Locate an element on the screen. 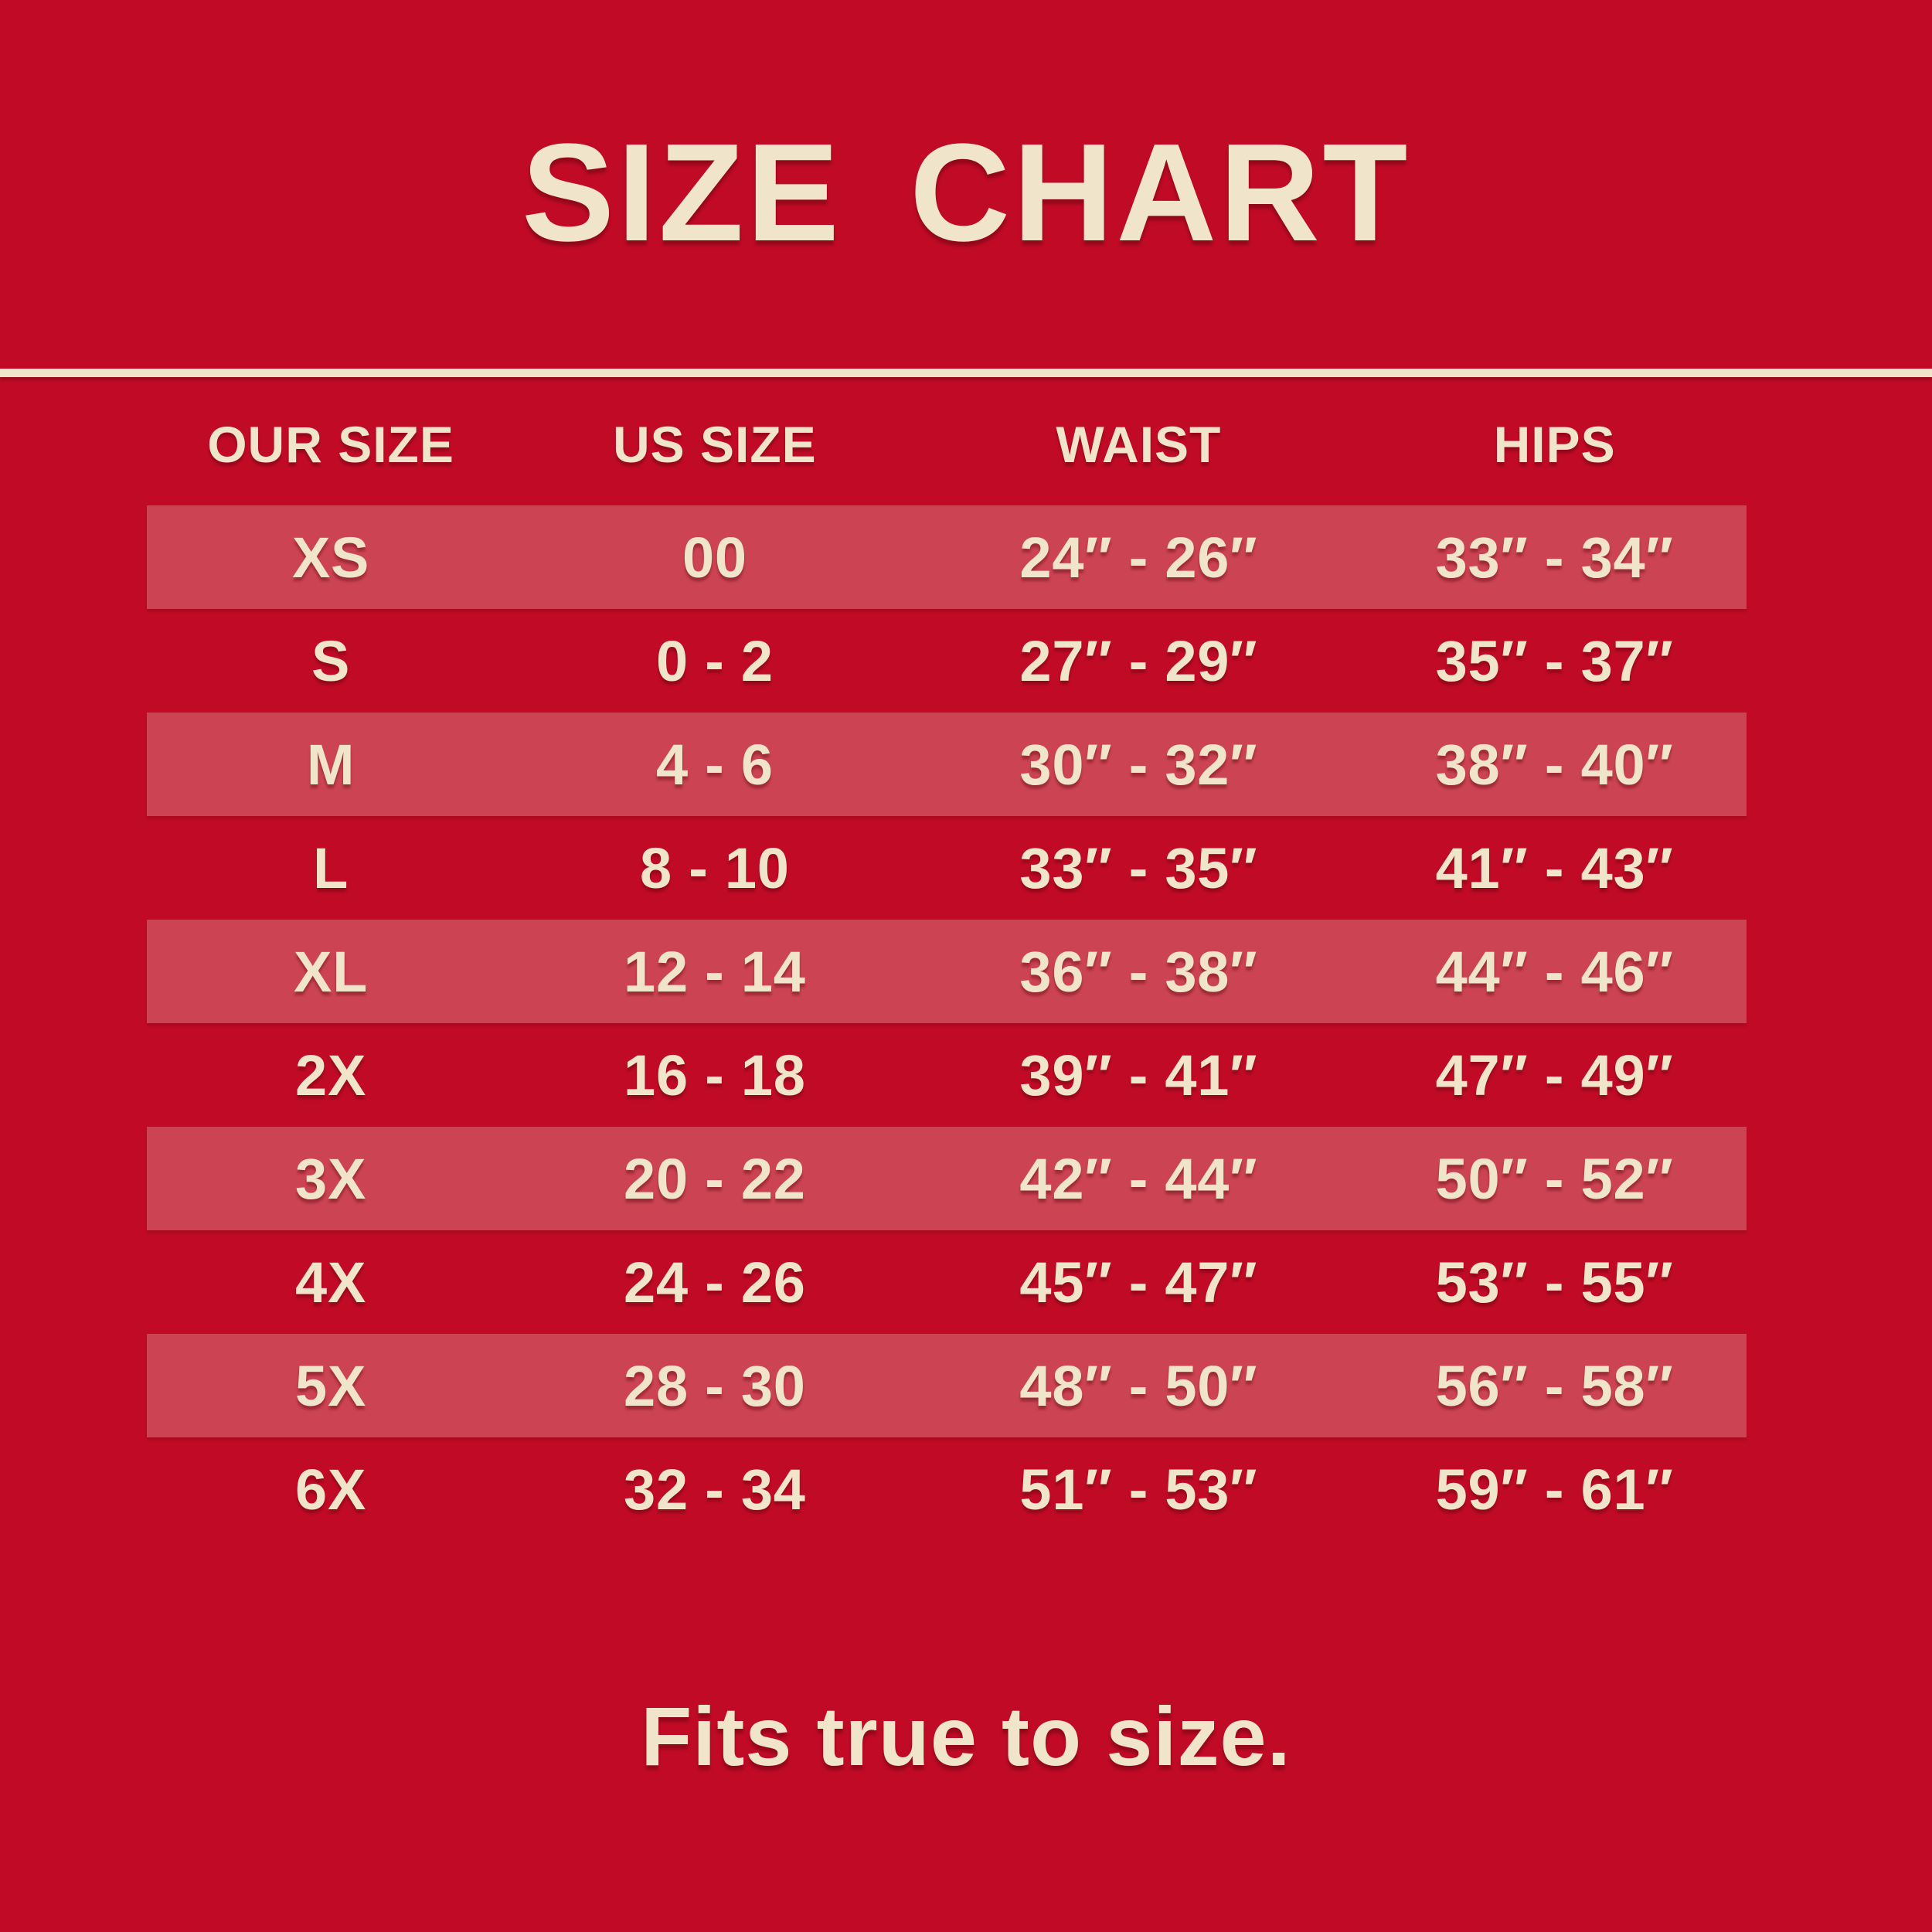 The height and width of the screenshot is (1932, 1932). table-row: M 4 - 6 30″ - 32″ 38″ - 40″ is located at coordinates (947, 765).